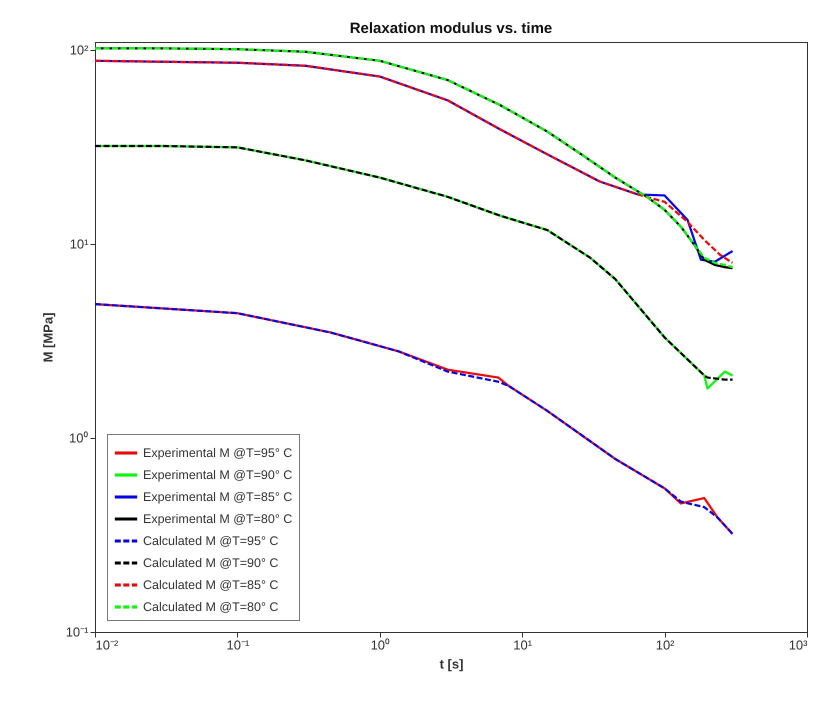 This screenshot has height=726, width=830. Describe the element at coordinates (452, 664) in the screenshot. I see `x-axis-title: t [s]` at that location.